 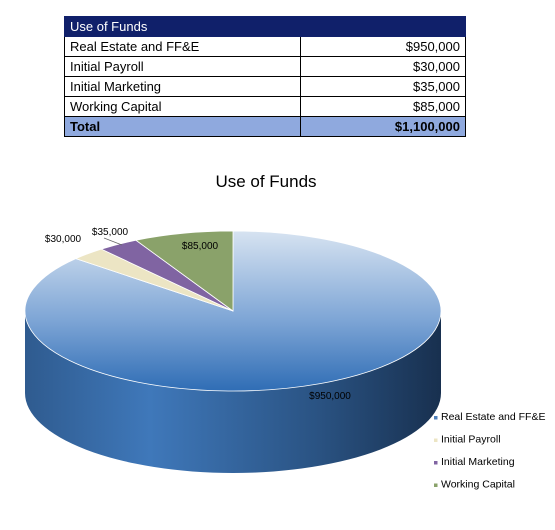 What do you see at coordinates (265, 181) in the screenshot?
I see `chart-title: Use of Funds` at bounding box center [265, 181].